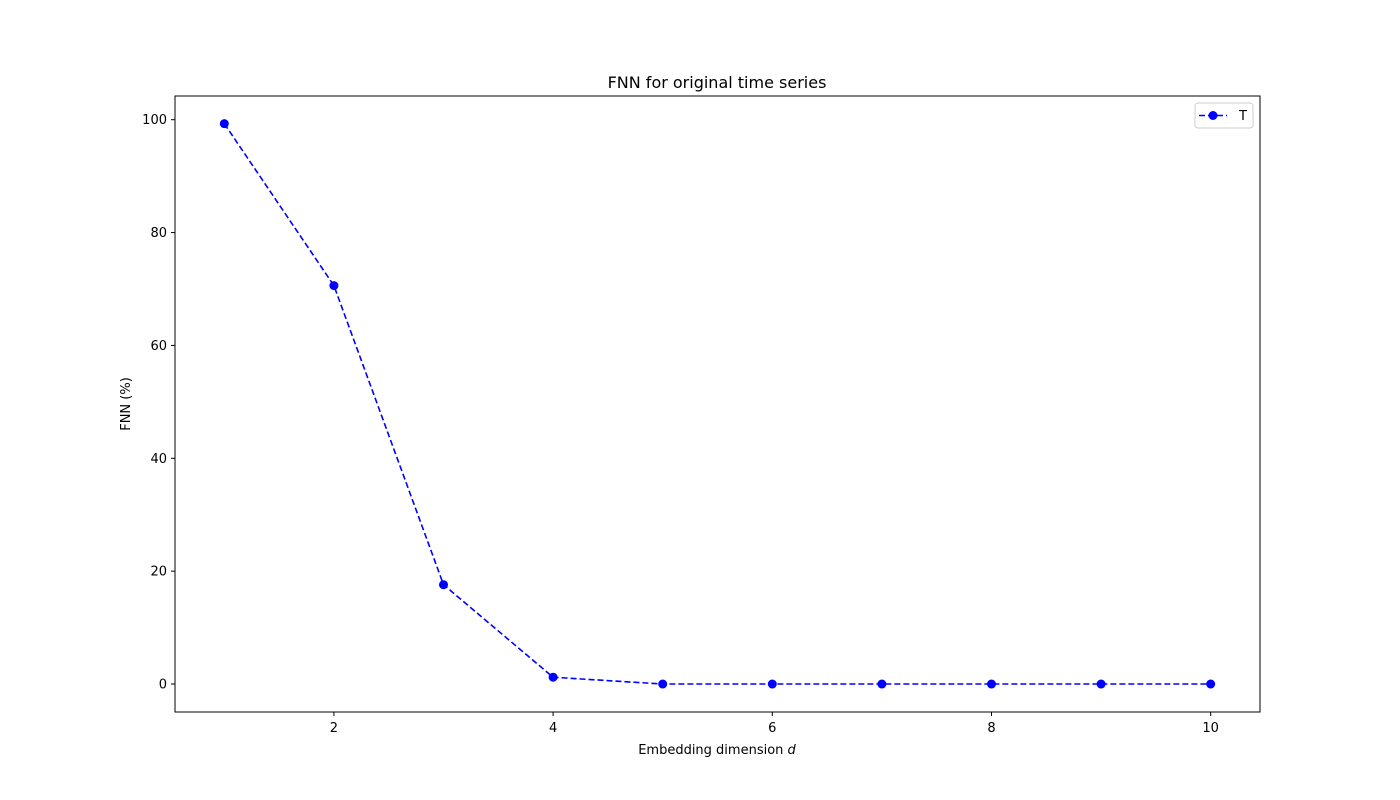  What do you see at coordinates (158, 459) in the screenshot?
I see `y-tick-label: 40` at bounding box center [158, 459].